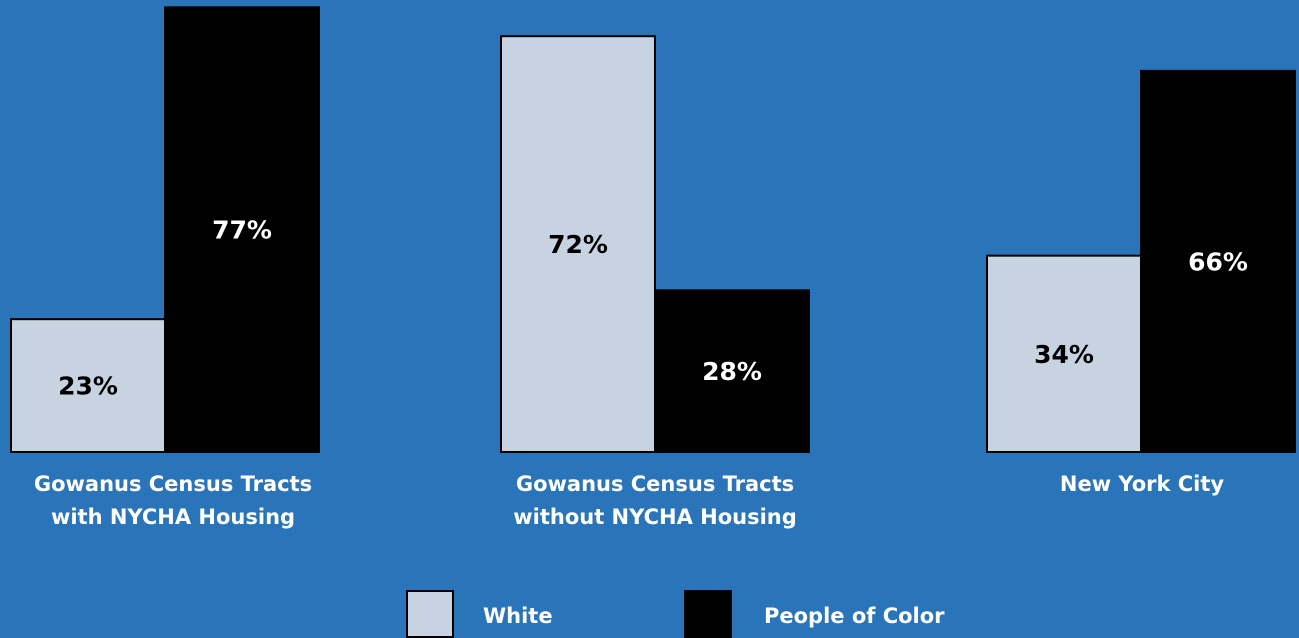  I want to click on bar-value-label-people-of-color-1: 77%, so click(242, 230).